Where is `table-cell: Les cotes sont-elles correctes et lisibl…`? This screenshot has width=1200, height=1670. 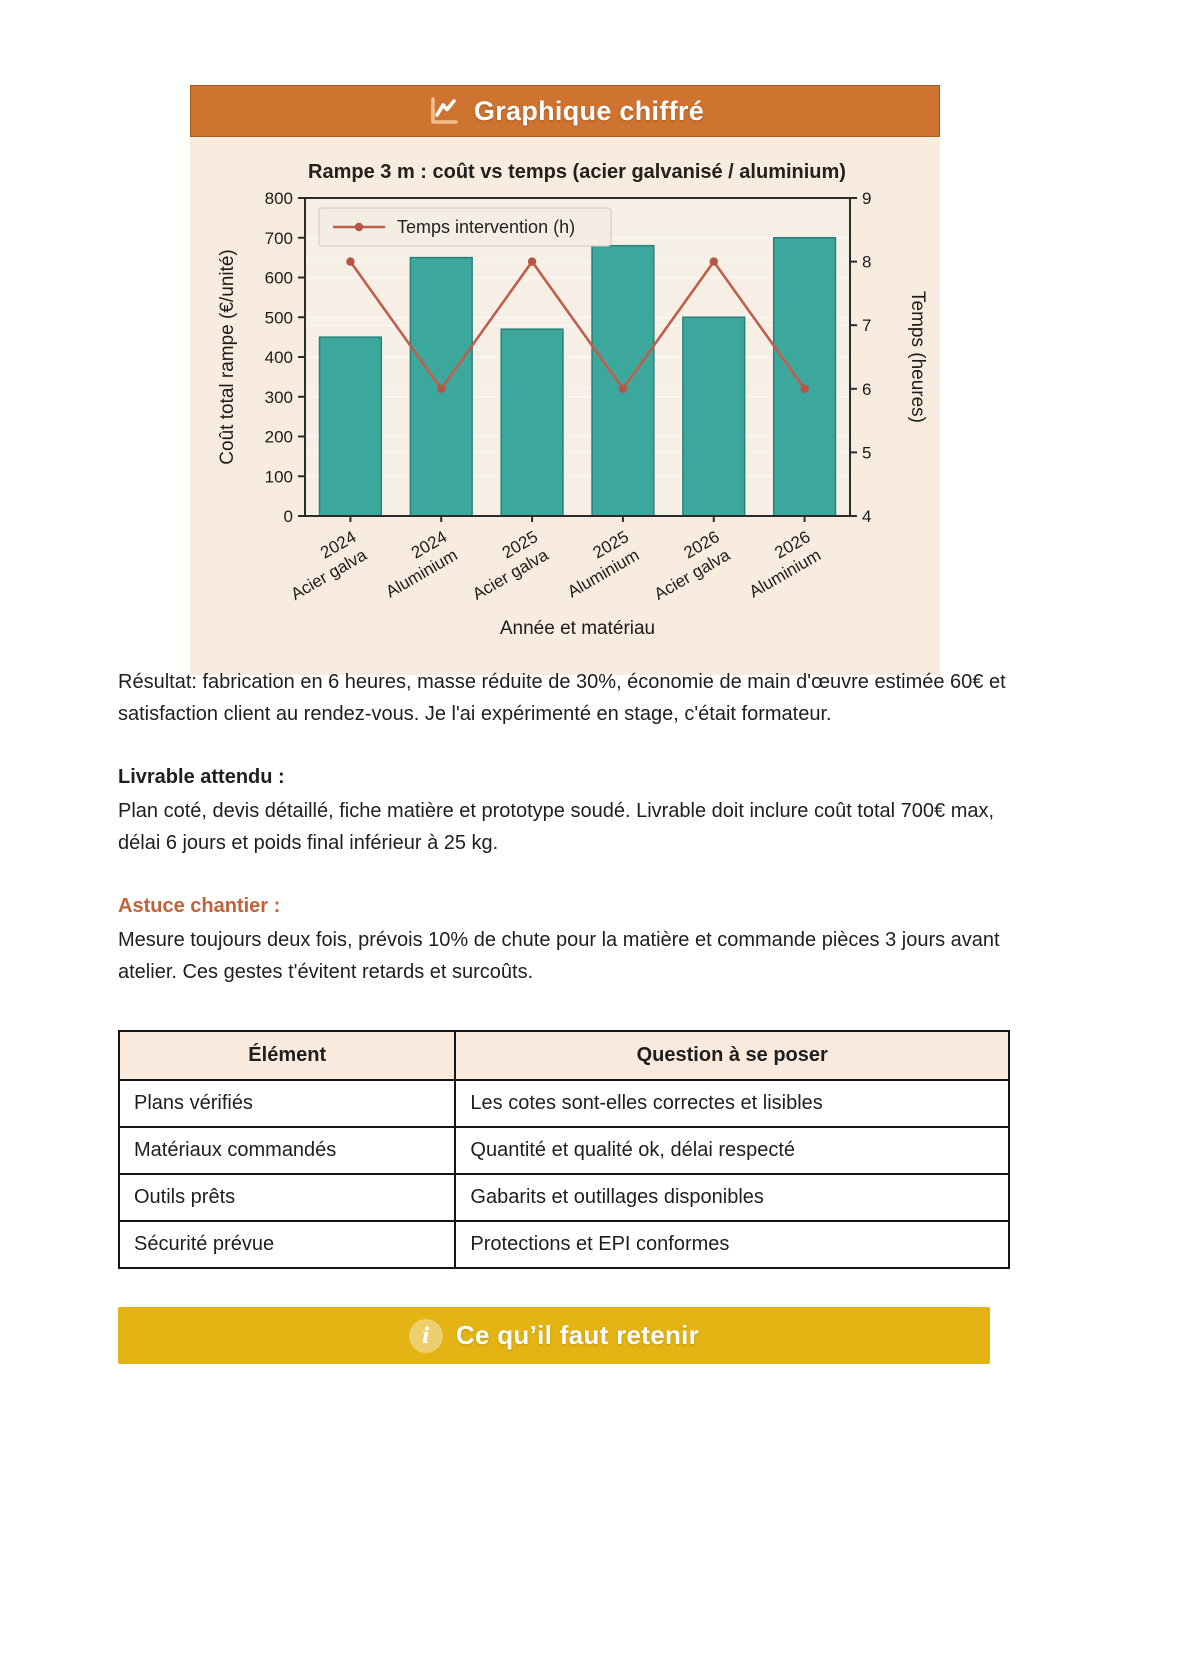
table-cell: Les cotes sont-elles correctes et lisibl… is located at coordinates (732, 1104).